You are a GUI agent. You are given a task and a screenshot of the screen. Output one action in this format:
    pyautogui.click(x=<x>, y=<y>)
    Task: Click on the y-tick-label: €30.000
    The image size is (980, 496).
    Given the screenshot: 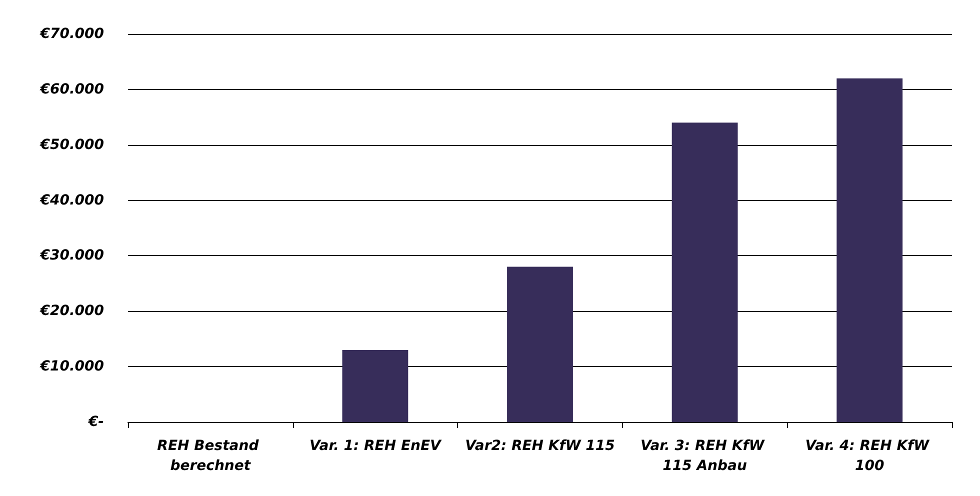 What is the action you would take?
    pyautogui.click(x=71, y=256)
    